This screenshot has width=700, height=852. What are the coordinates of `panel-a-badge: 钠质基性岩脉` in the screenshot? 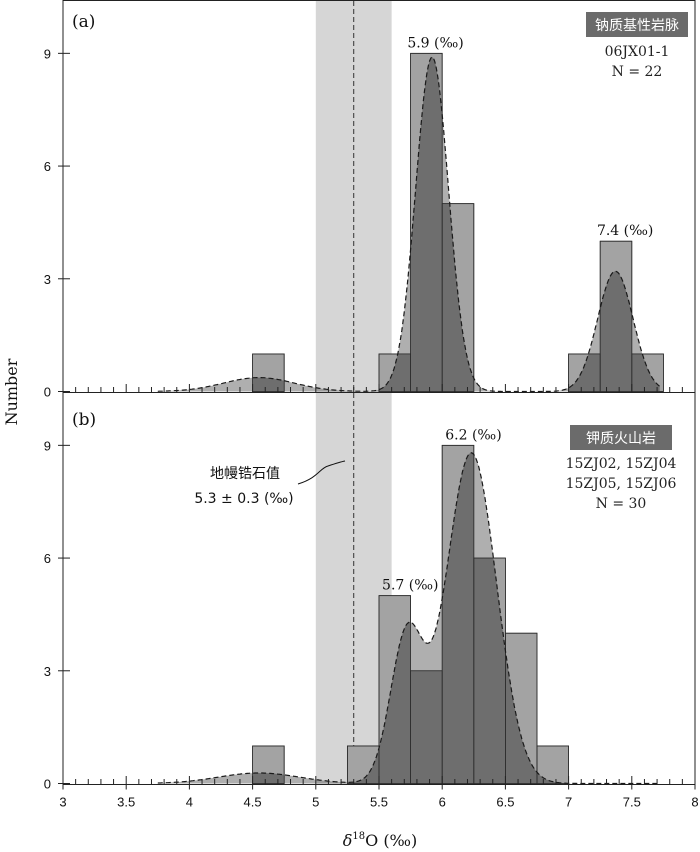 It's located at (637, 24).